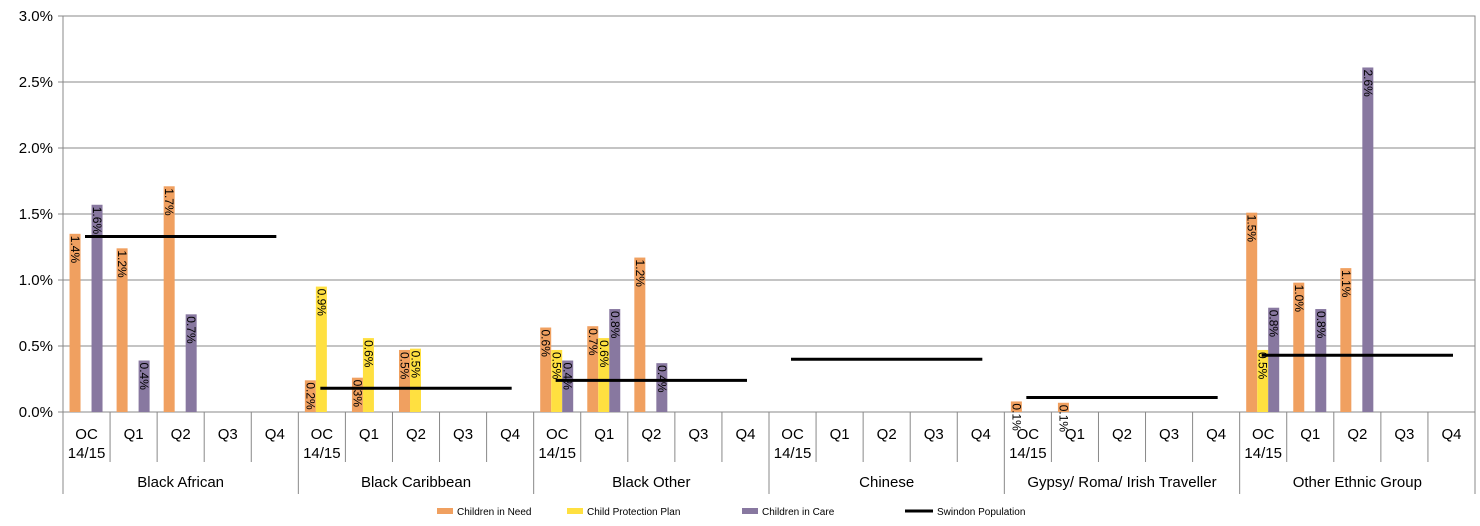 Image resolution: width=1480 pixels, height=526 pixels. Describe the element at coordinates (798, 512) in the screenshot. I see `legend-label: Children in Care` at that location.